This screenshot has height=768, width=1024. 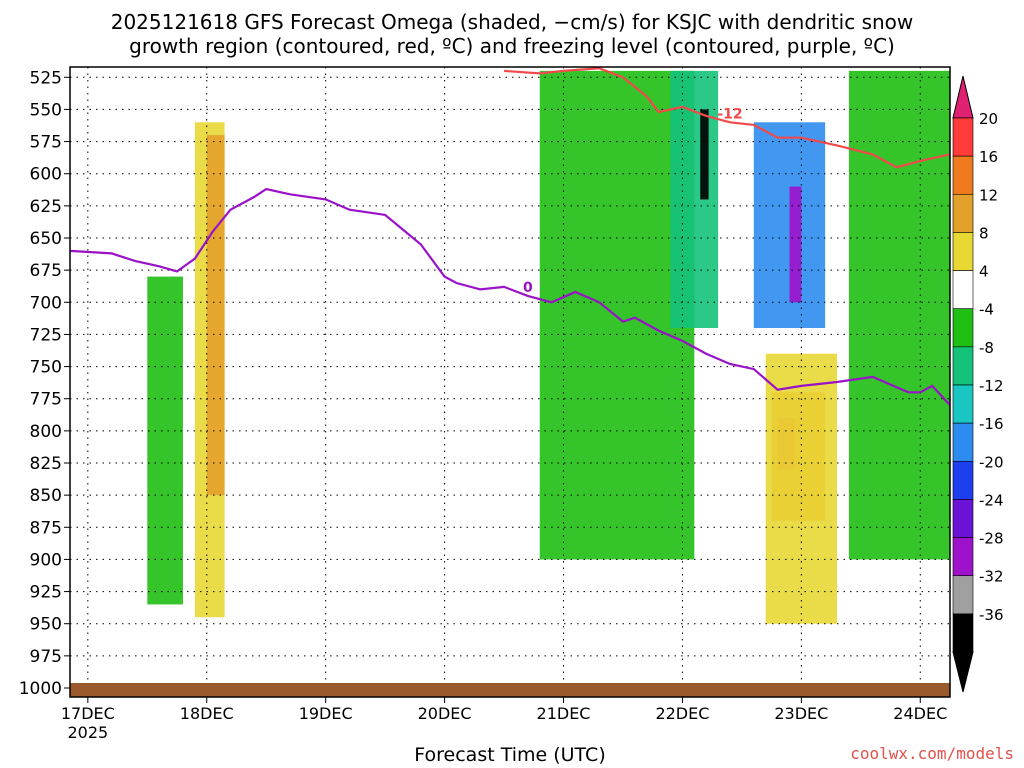 I want to click on x-tick-label: 21DEC, so click(x=564, y=713).